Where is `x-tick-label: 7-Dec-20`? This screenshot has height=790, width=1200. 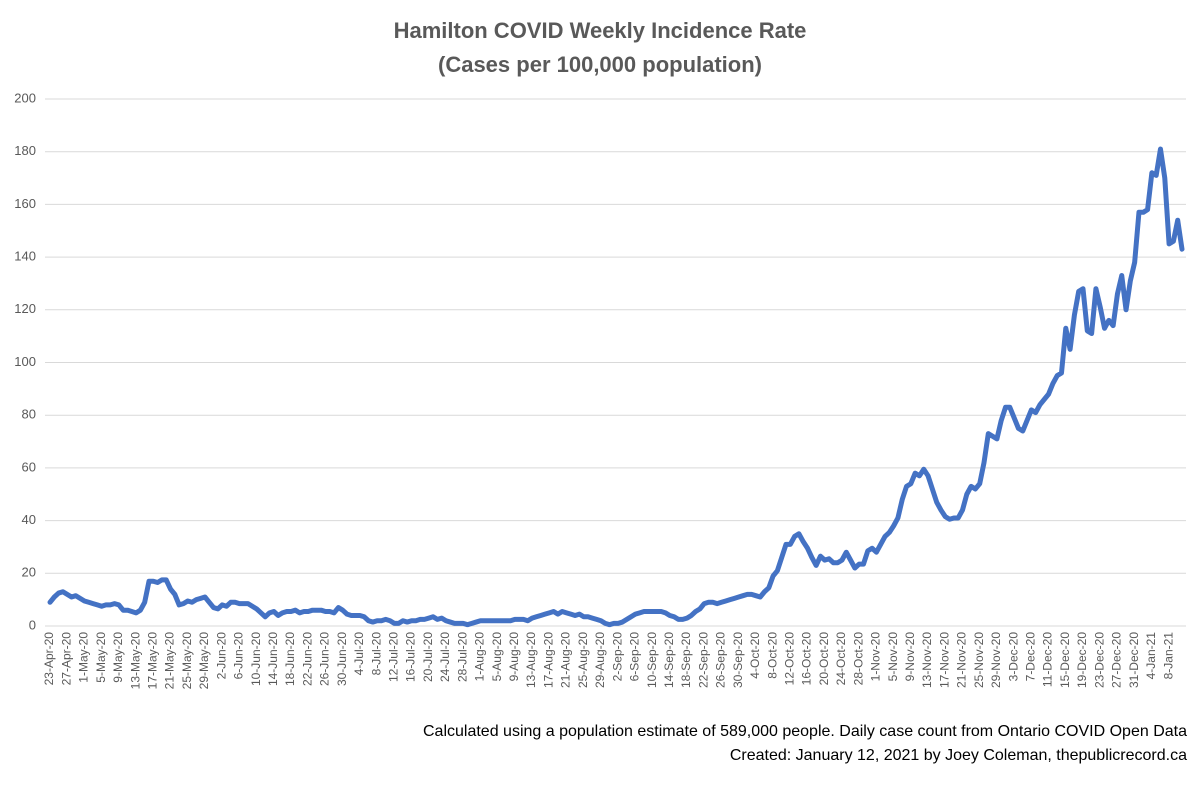
x-tick-label: 7-Dec-20 is located at coordinates (1031, 657).